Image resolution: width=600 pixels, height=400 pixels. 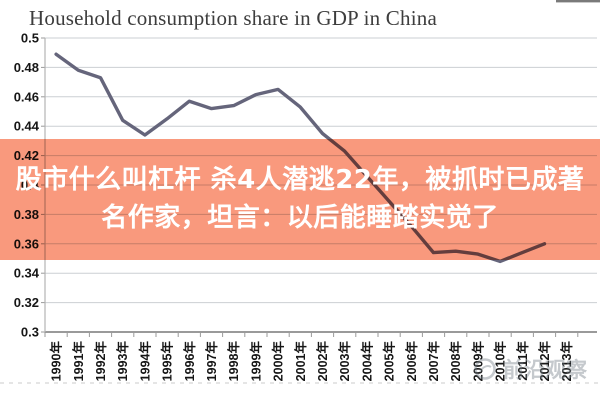 What do you see at coordinates (411, 361) in the screenshot?
I see `x-tick-label: 2006年` at bounding box center [411, 361].